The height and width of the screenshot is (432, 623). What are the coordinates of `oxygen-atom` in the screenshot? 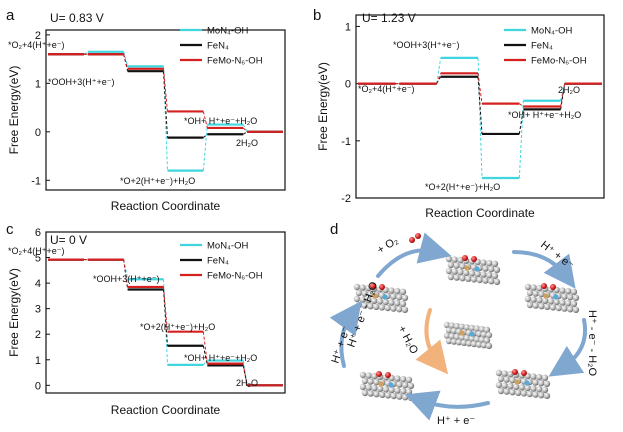 It's located at (373, 286).